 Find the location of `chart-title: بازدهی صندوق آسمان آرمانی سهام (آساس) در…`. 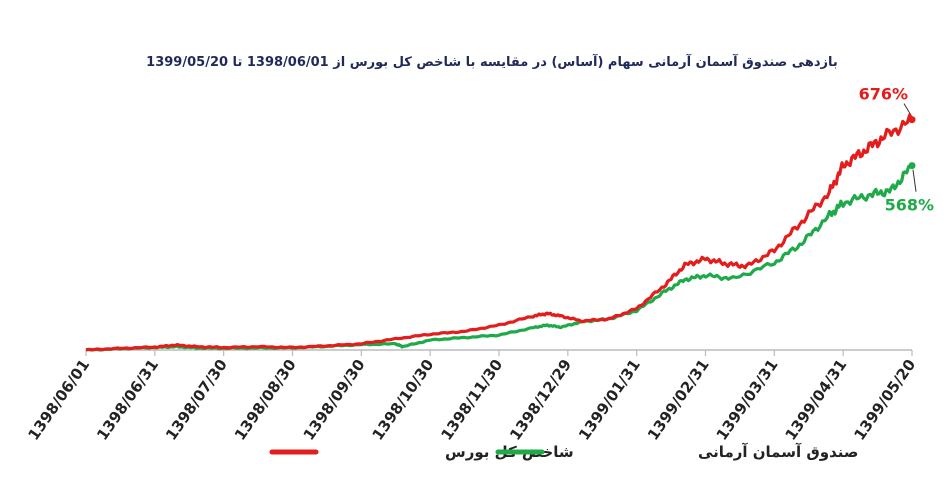

chart-title: بازدهی صندوق آسمان آرمانی سهام (آساس) در… is located at coordinates (492, 61).